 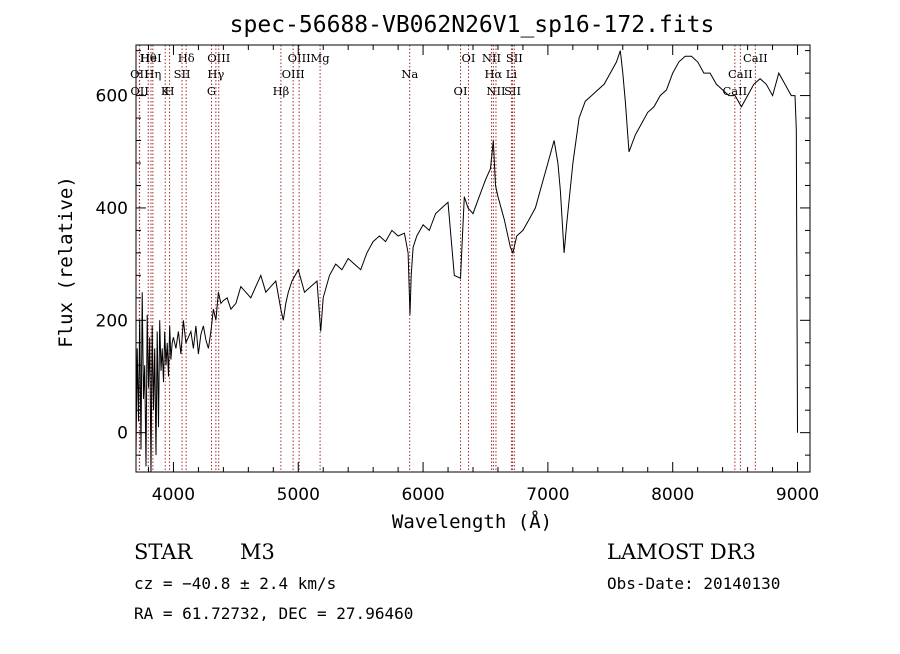 I want to click on y-tick-label: 600, so click(x=112, y=97).